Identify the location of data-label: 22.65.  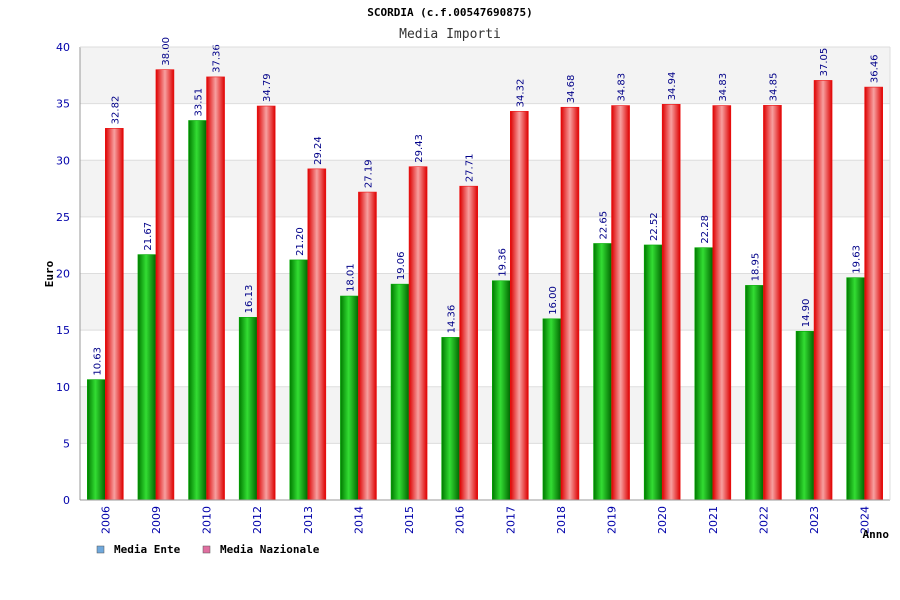
(604, 225).